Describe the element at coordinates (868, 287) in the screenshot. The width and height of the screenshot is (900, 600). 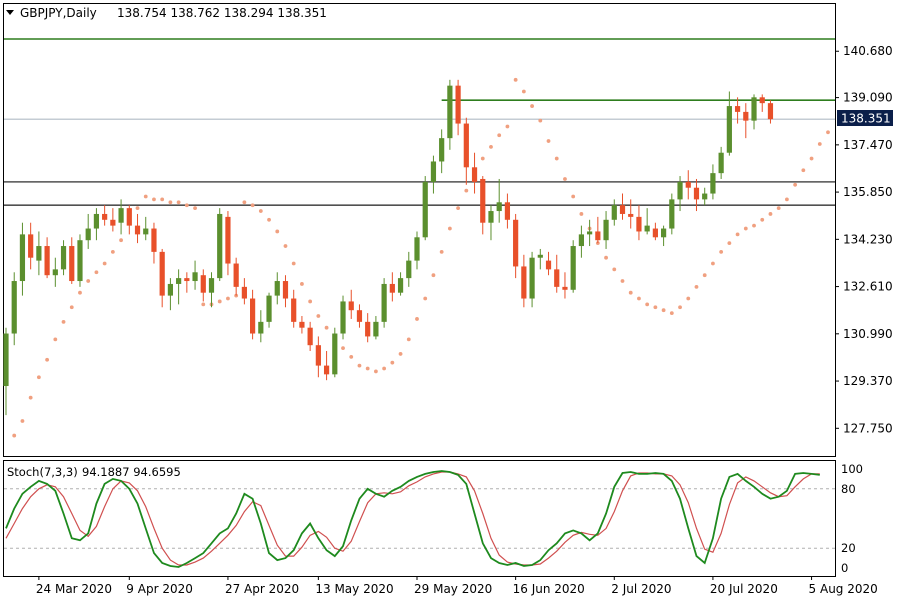
I see `price-tick-label: 132.610` at that location.